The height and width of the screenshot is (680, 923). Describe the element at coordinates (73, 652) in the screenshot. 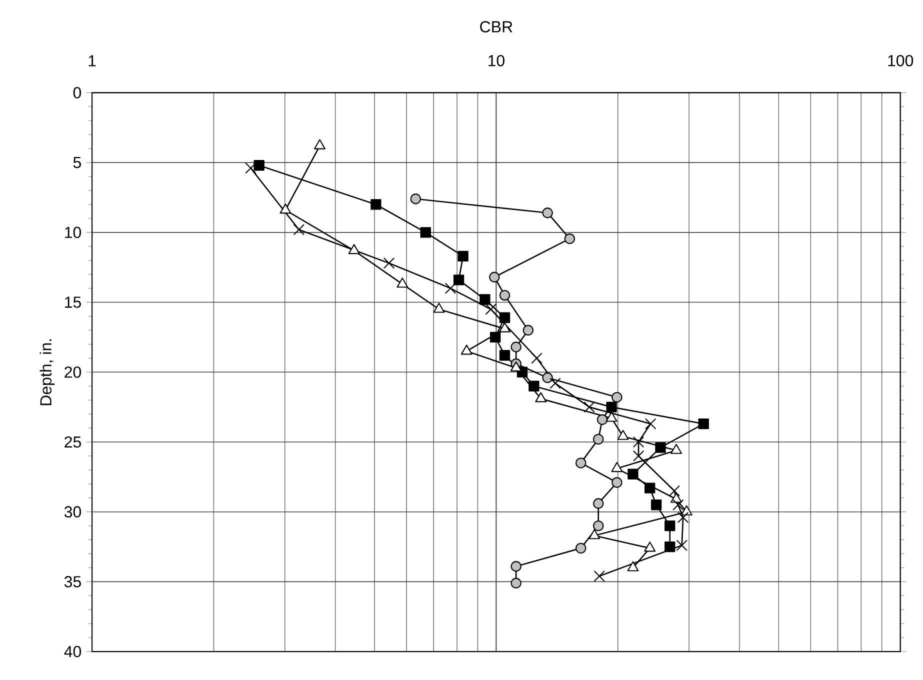

I see `y-tick-label: 40` at that location.